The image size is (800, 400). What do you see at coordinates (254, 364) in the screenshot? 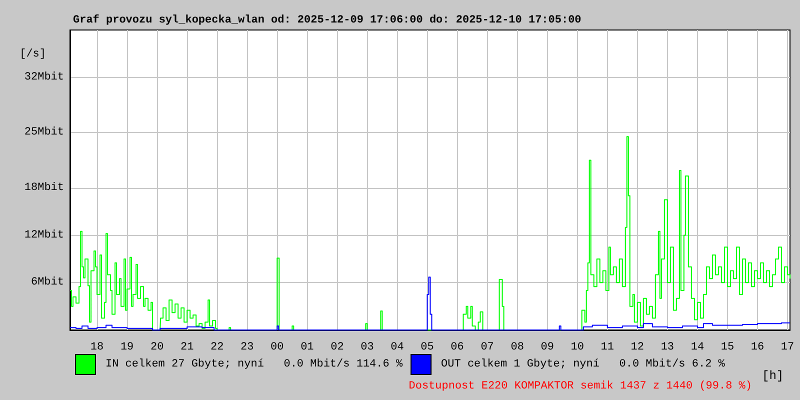
I see `legend-label: IN celkem 27 Gbyte; nyní 0.0 Mbit/s 114.6 %` at bounding box center [254, 364].